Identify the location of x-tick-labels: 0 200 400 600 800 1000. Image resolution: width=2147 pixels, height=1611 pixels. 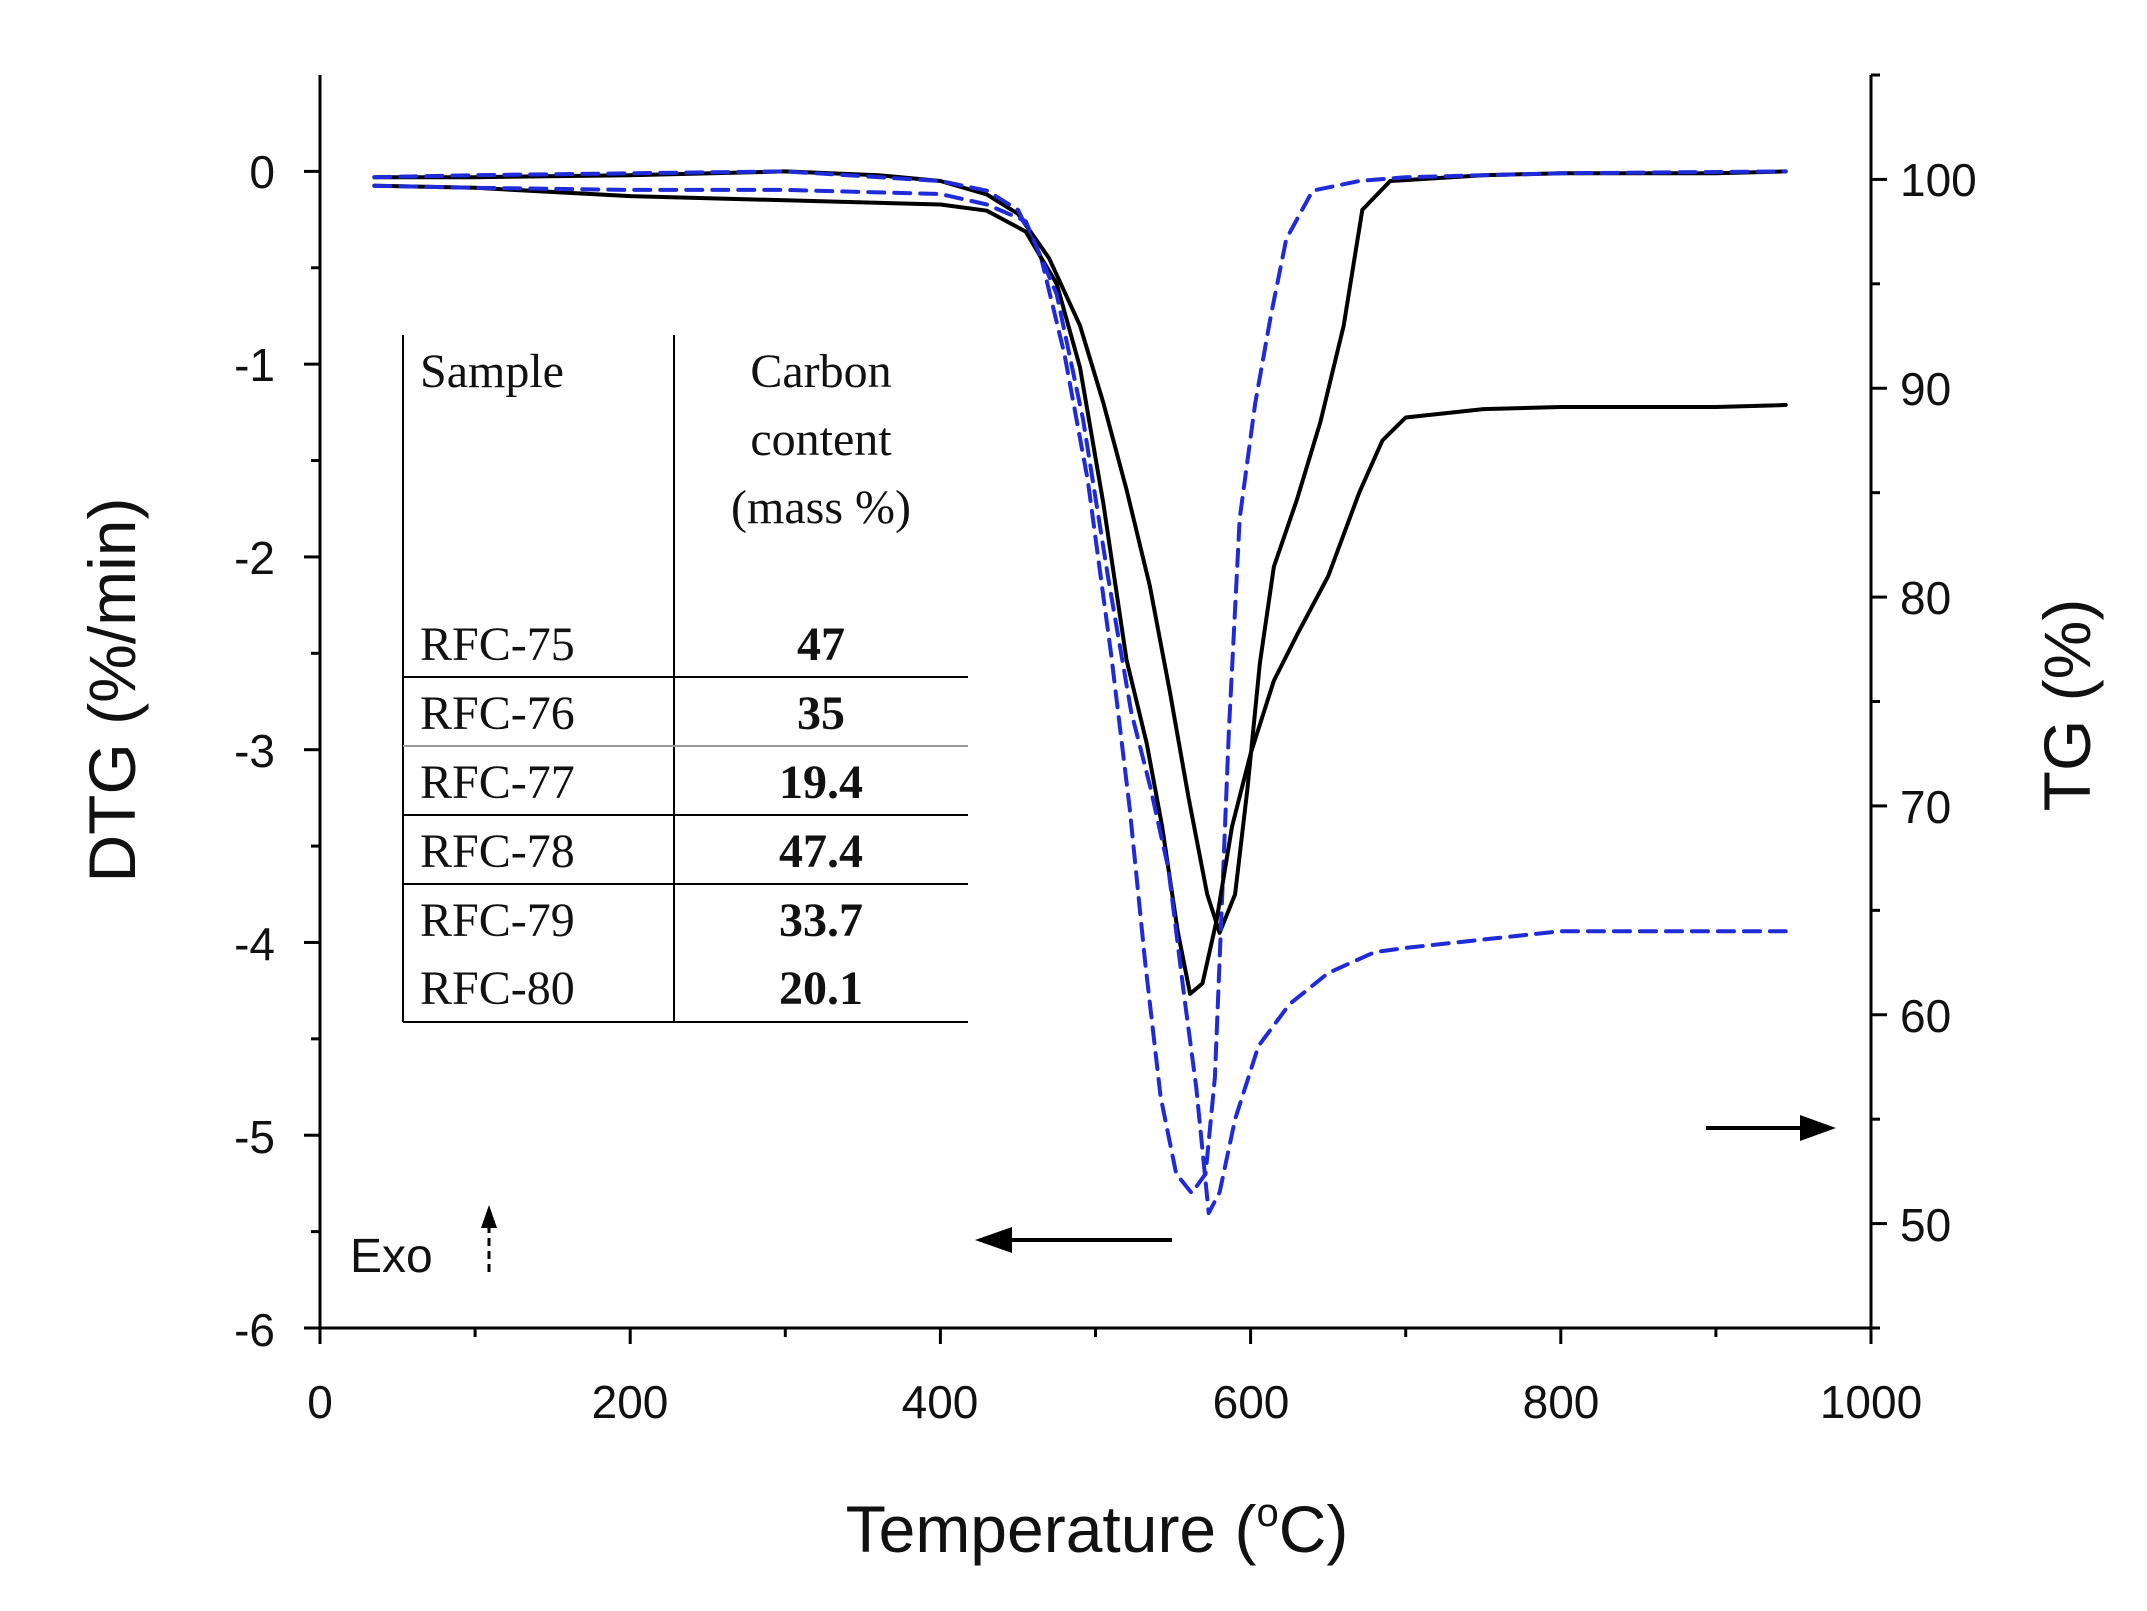
(1114, 1402).